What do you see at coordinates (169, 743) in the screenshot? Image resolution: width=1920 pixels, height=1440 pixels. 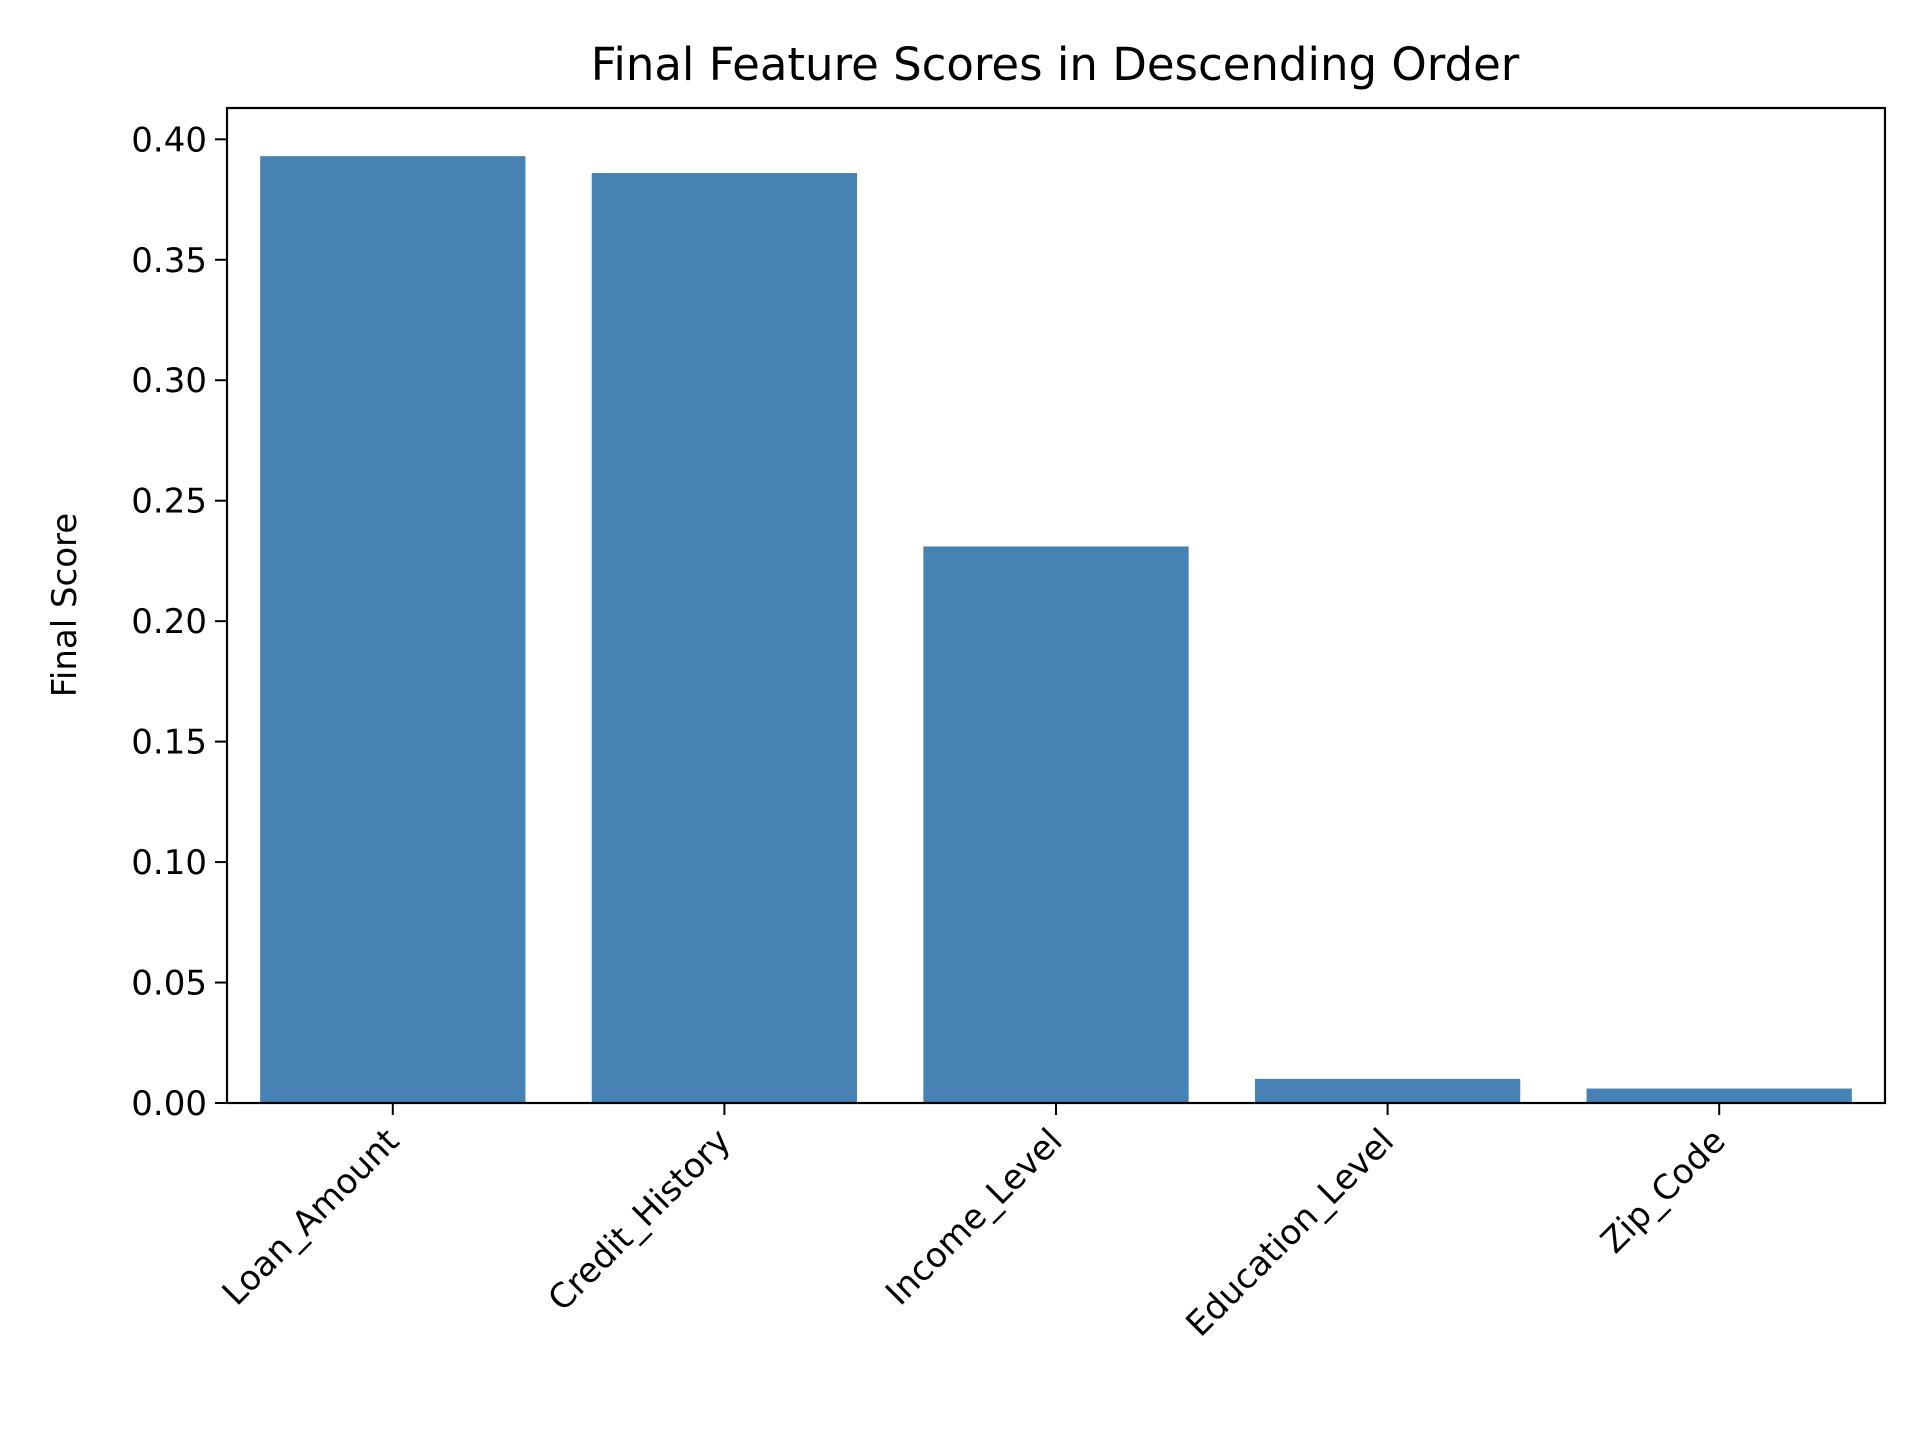 I see `y-tick-label: 0.15` at bounding box center [169, 743].